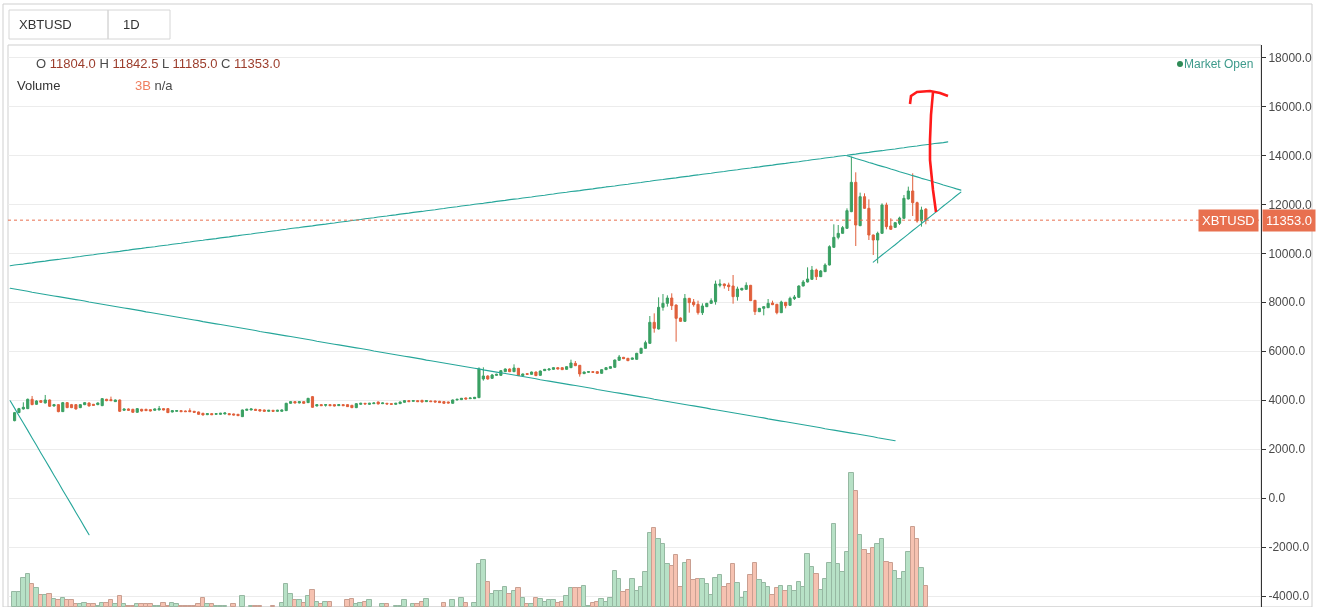 The height and width of the screenshot is (607, 1317). I want to click on y-tick-label: 14000.0, so click(1290, 155).